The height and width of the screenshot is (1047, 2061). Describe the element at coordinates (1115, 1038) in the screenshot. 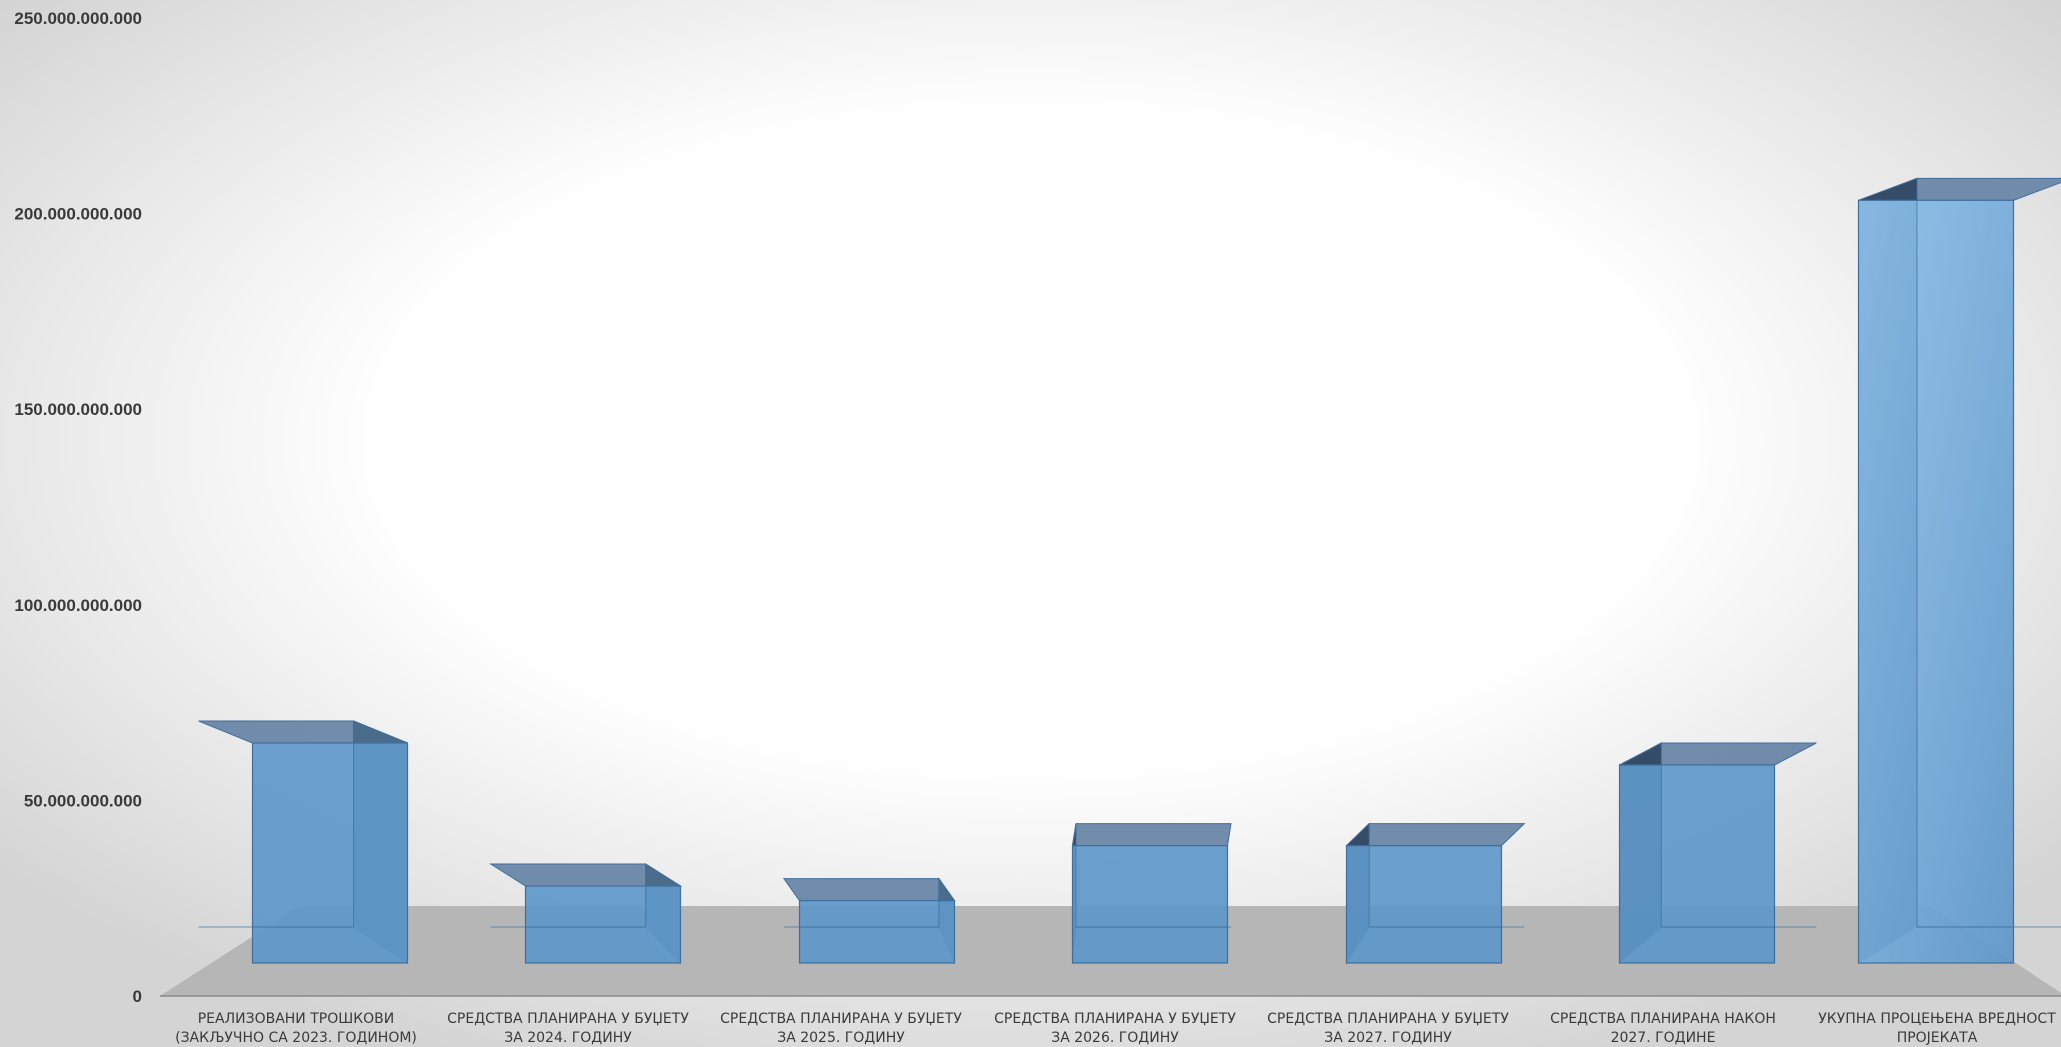

I see `x-tick-label: ЗА 2026. ГОДИНУ` at that location.